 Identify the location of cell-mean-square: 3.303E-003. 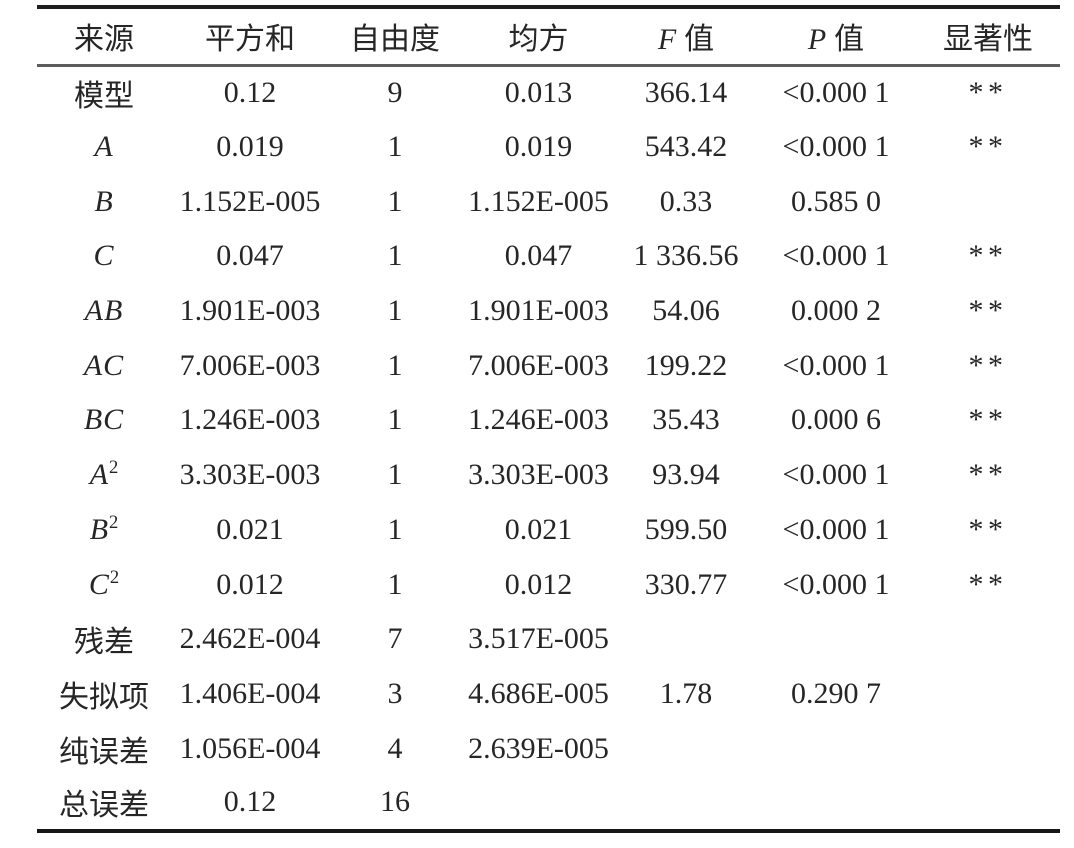
(538, 475).